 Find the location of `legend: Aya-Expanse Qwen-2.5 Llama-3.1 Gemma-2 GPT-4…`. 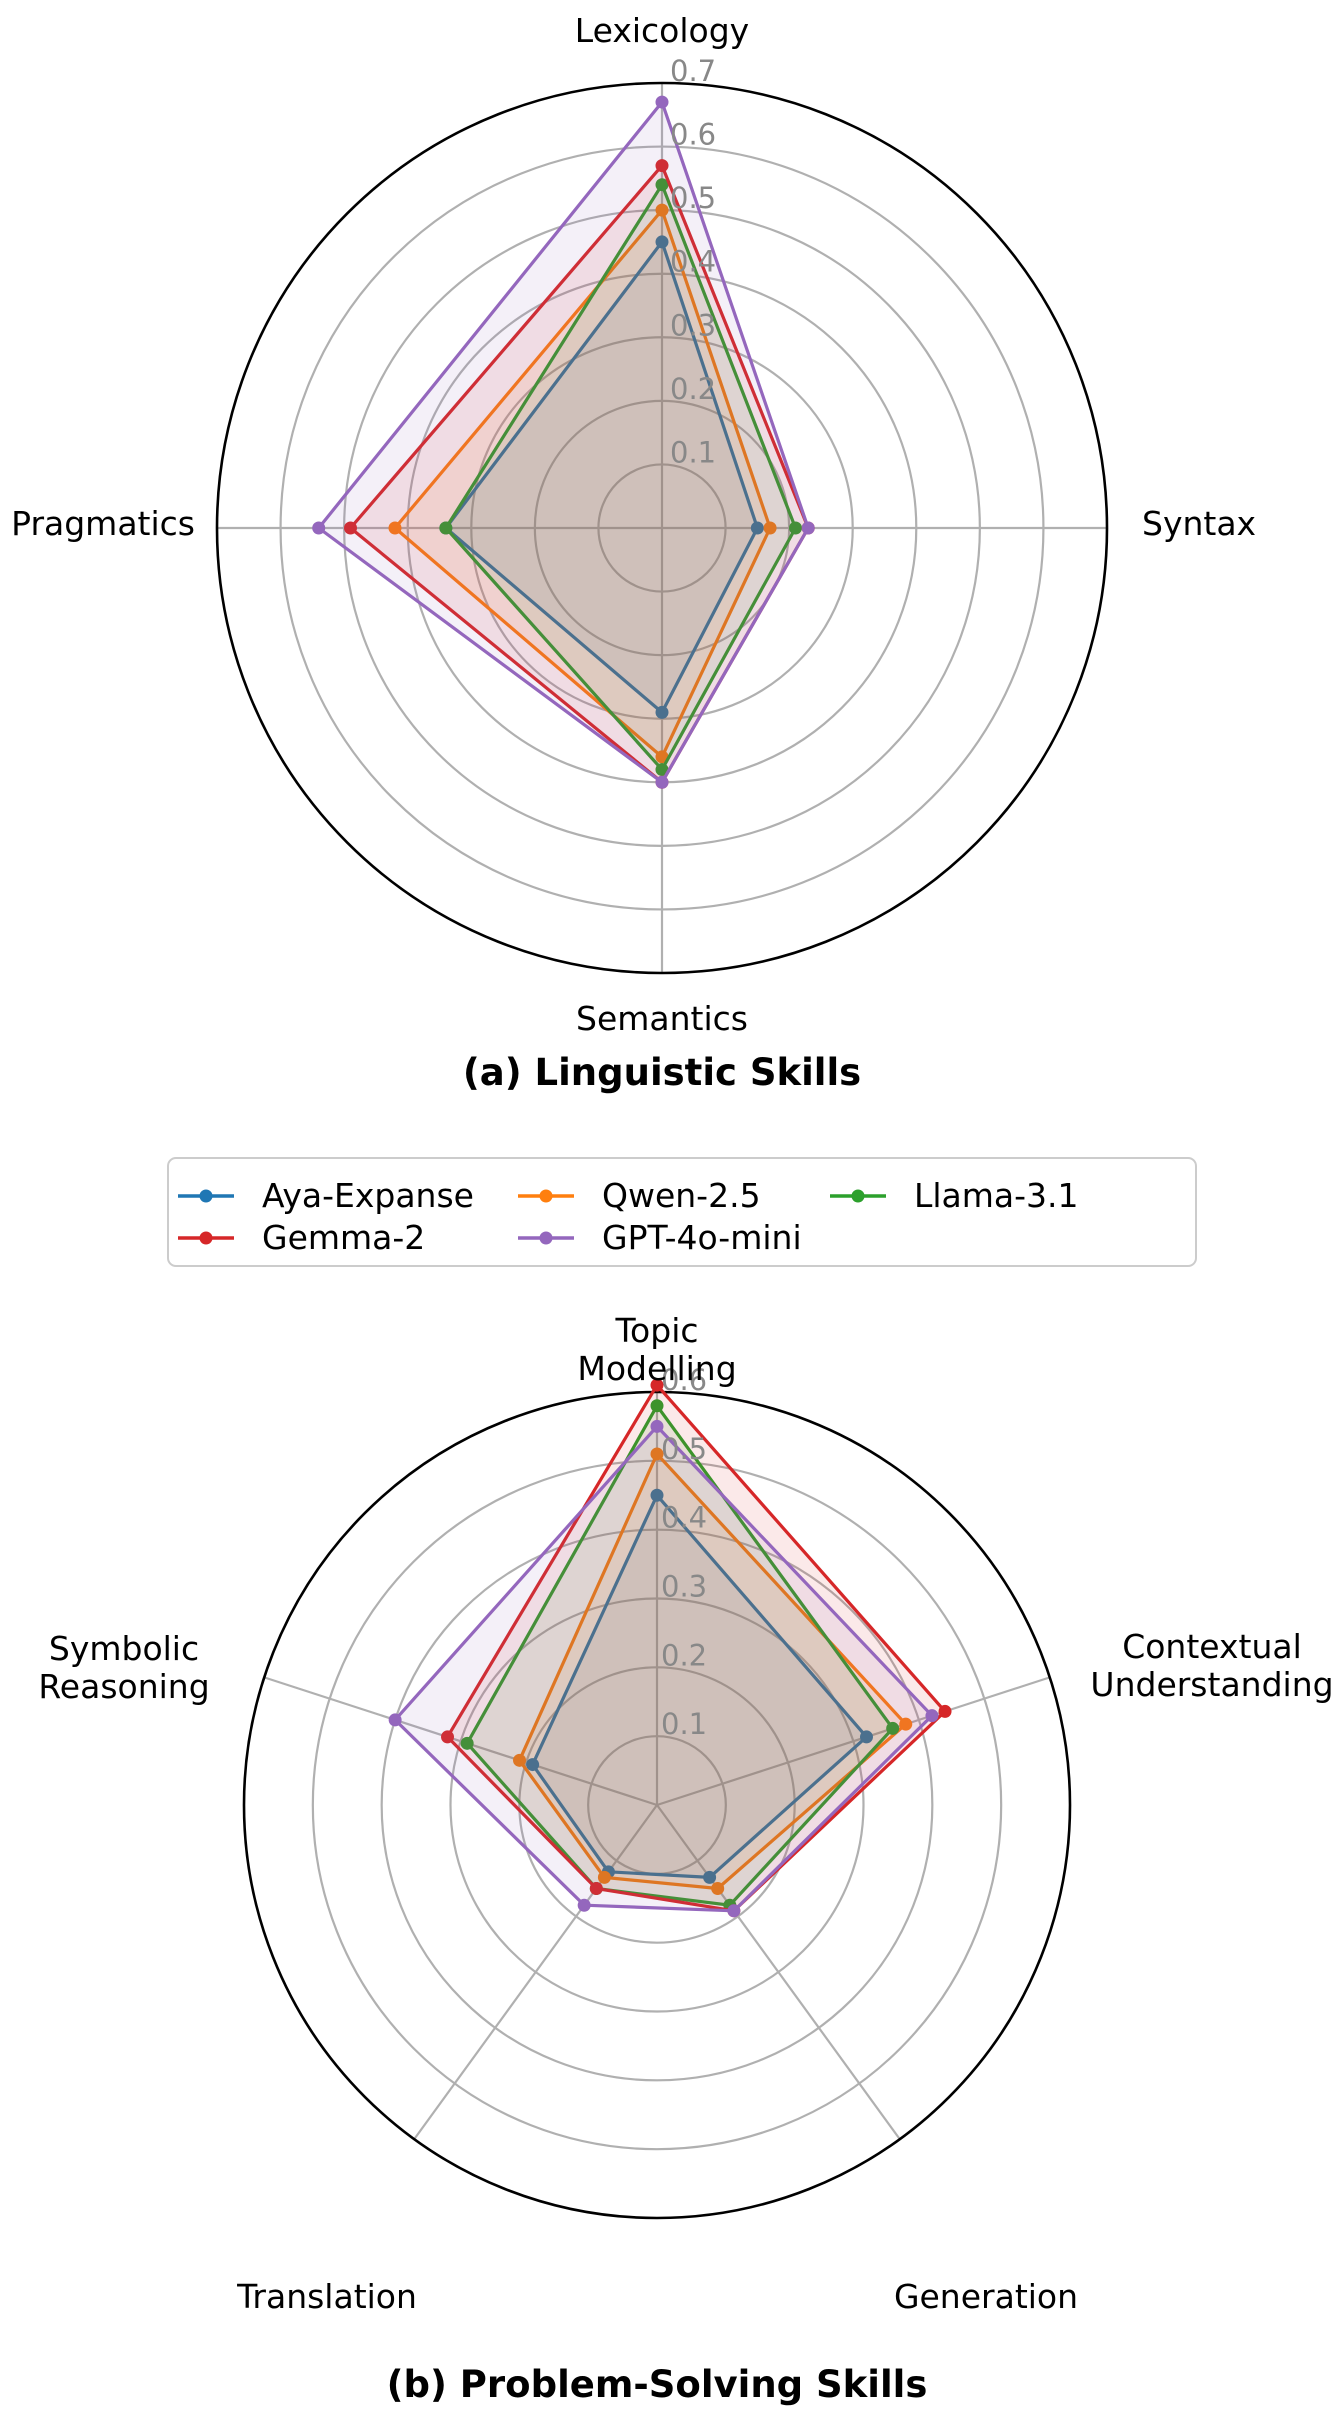

legend: Aya-Expanse Qwen-2.5 Llama-3.1 Gemma-2 GPT-4… is located at coordinates (682, 1212).